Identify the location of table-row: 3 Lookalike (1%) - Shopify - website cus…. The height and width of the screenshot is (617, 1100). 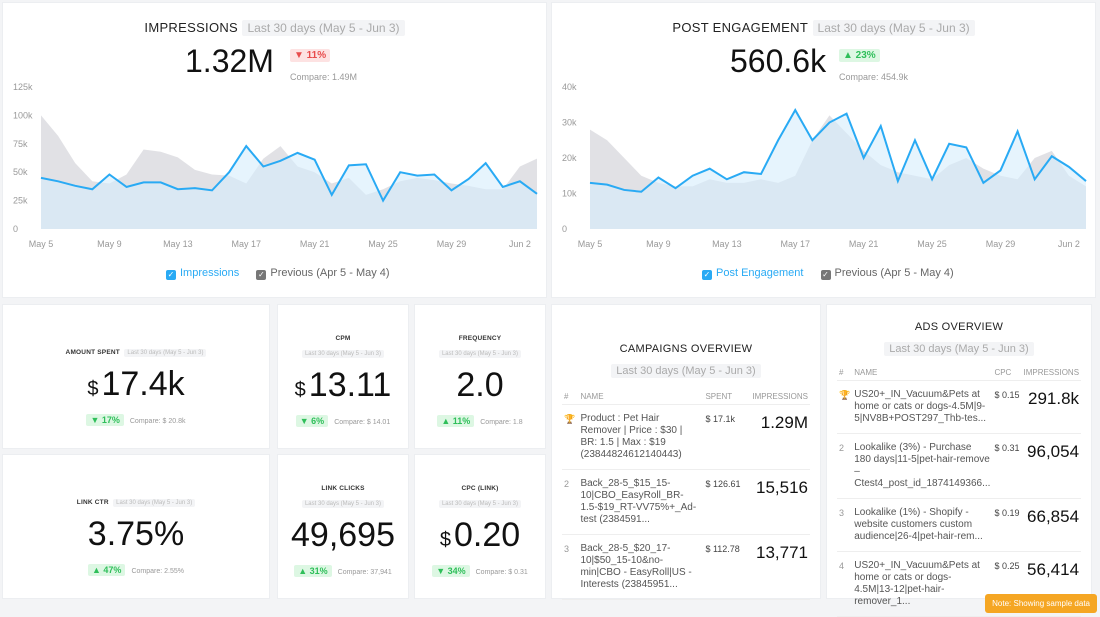
(959, 525).